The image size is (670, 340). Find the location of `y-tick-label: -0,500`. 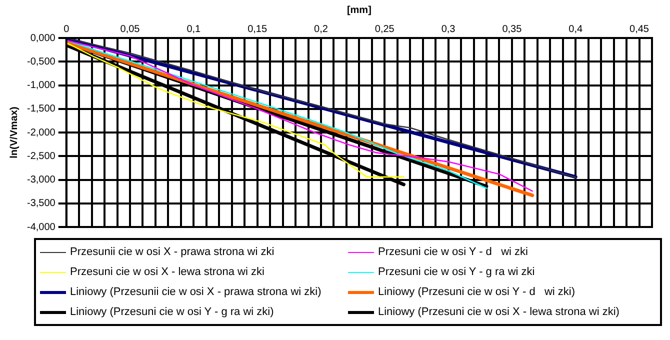

y-tick-label: -0,500 is located at coordinates (41, 62).